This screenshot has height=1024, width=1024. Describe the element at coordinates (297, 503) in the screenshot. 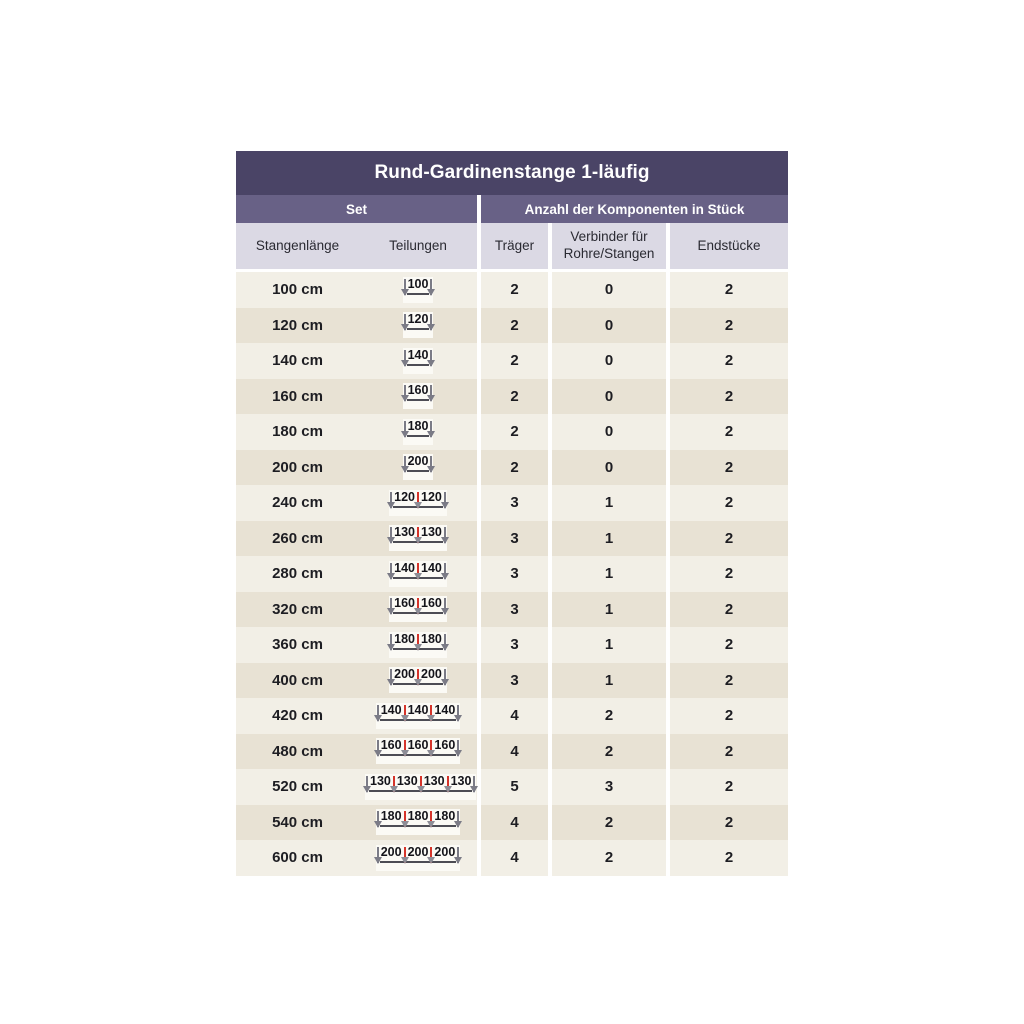

I see `cell-stangenlaenge: 240 cm` at that location.